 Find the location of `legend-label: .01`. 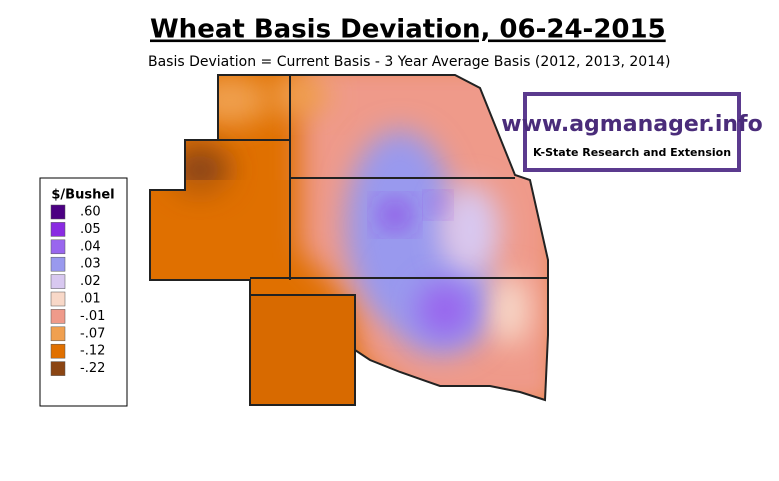

legend-label: .01 is located at coordinates (90, 299).